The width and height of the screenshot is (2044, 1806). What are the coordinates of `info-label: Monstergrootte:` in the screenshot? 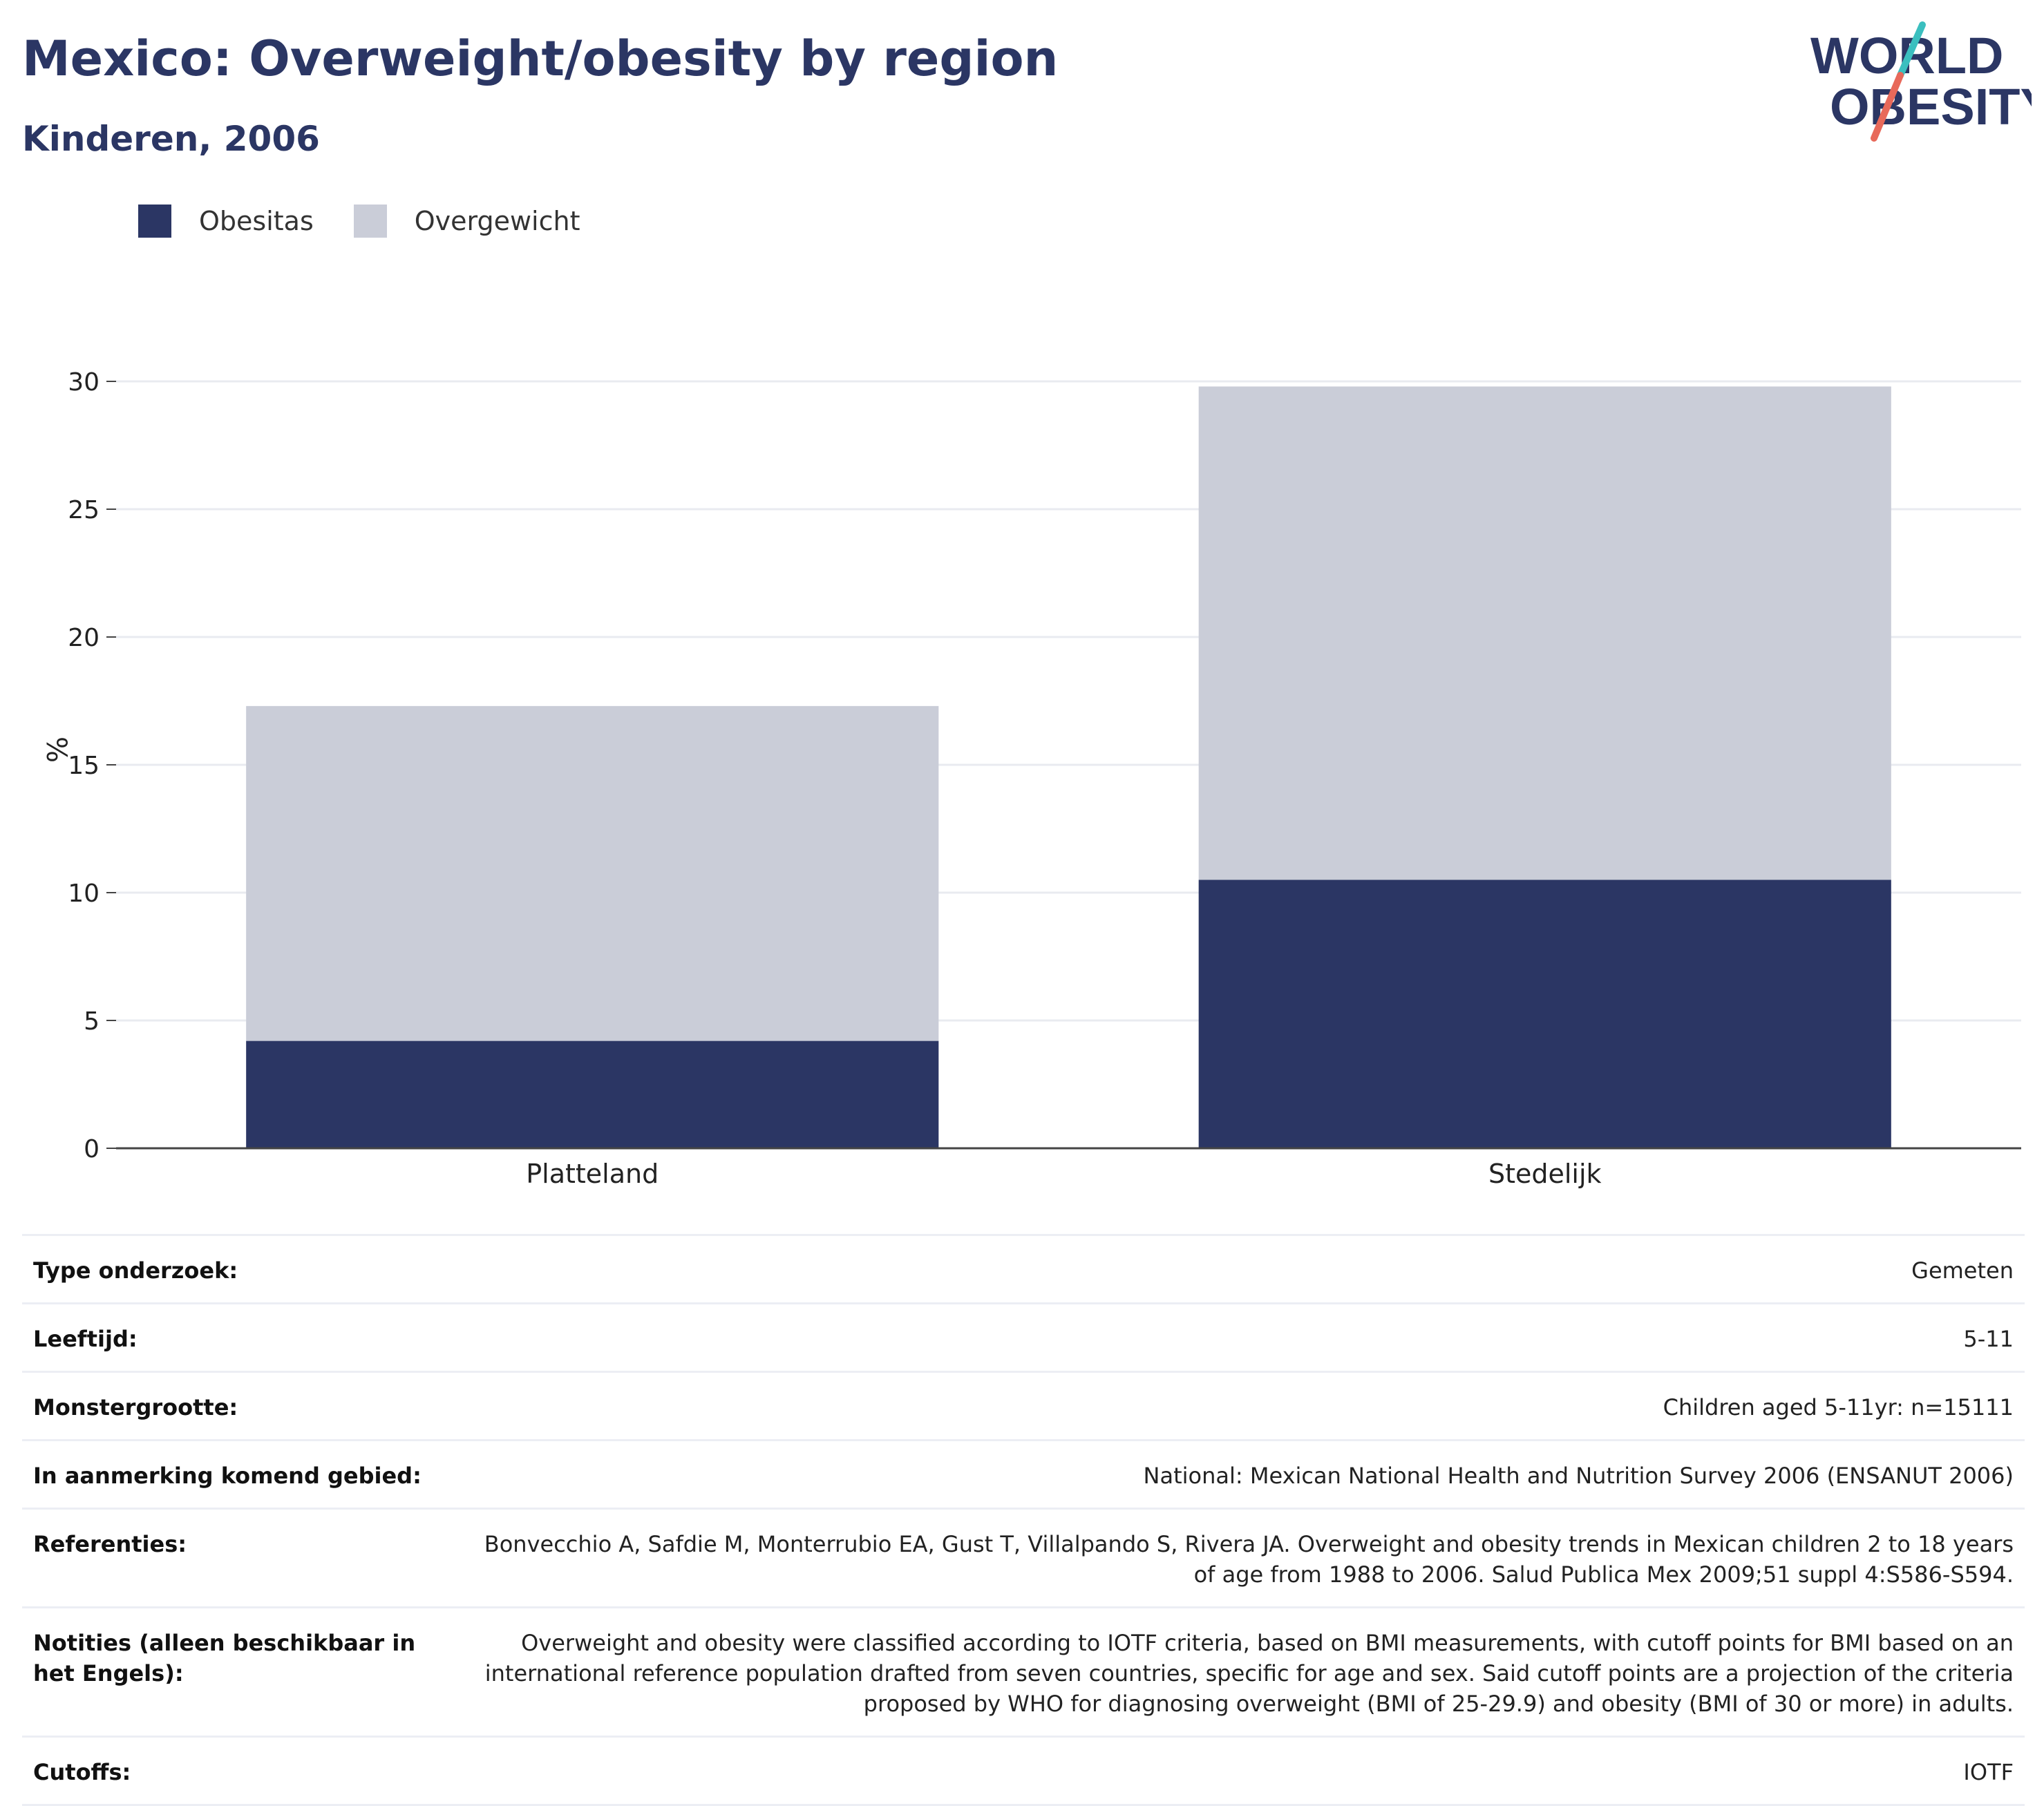 It's located at (135, 1407).